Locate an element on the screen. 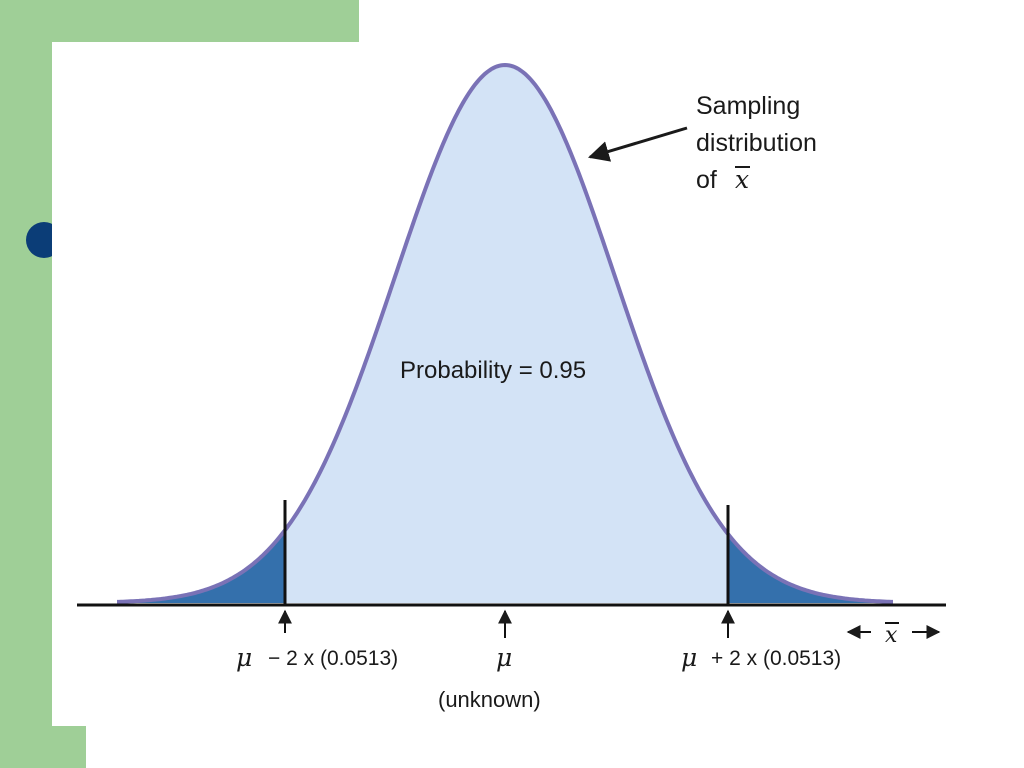  slide-accent-bottom-bar is located at coordinates (69, 747).